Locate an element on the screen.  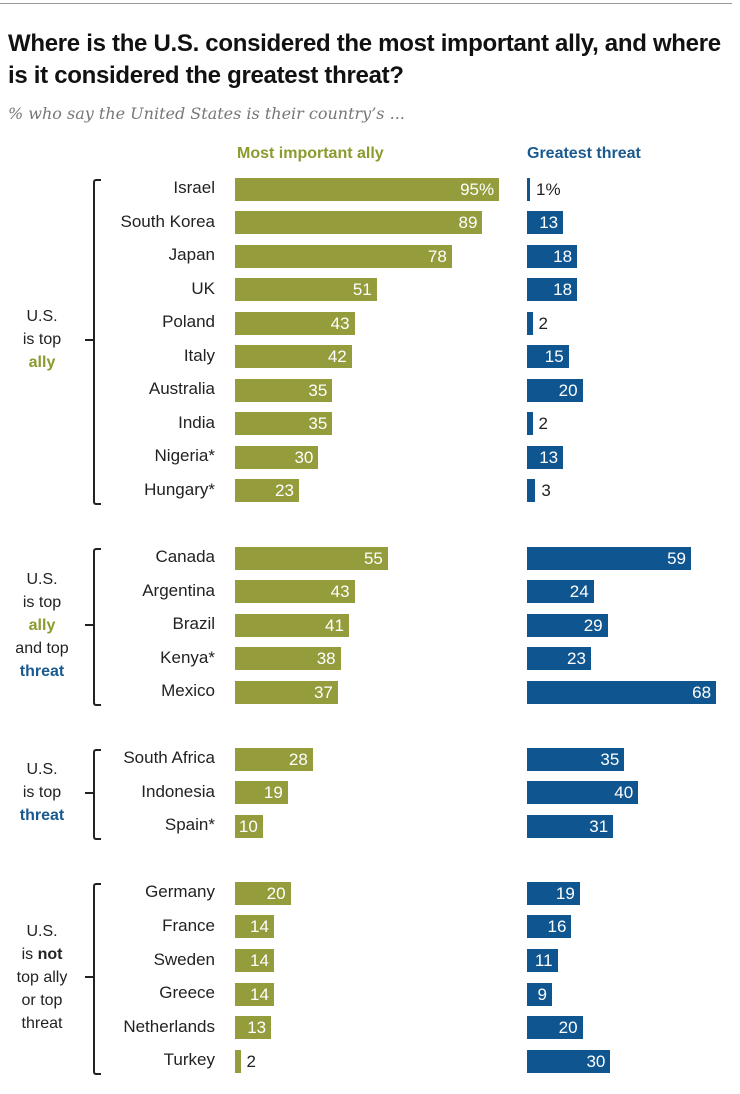
country-label: Italy is located at coordinates (199, 355).